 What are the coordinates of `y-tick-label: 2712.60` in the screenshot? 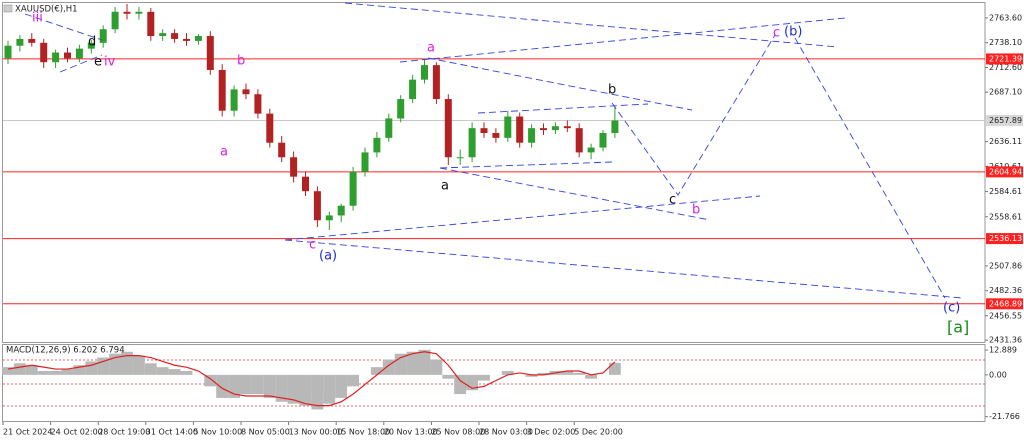 It's located at (1005, 67).